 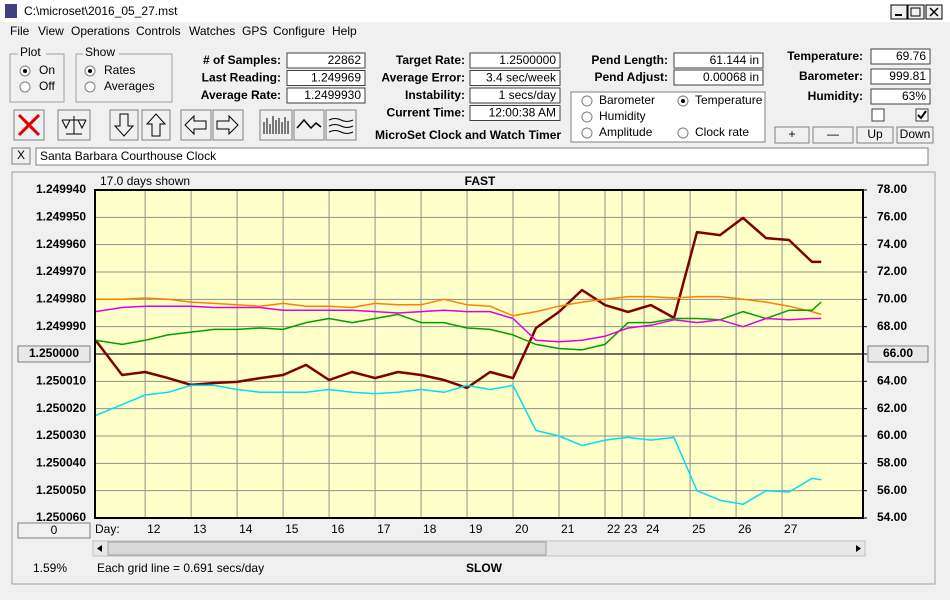 What do you see at coordinates (338, 529) in the screenshot?
I see `x-tick-label: 16` at bounding box center [338, 529].